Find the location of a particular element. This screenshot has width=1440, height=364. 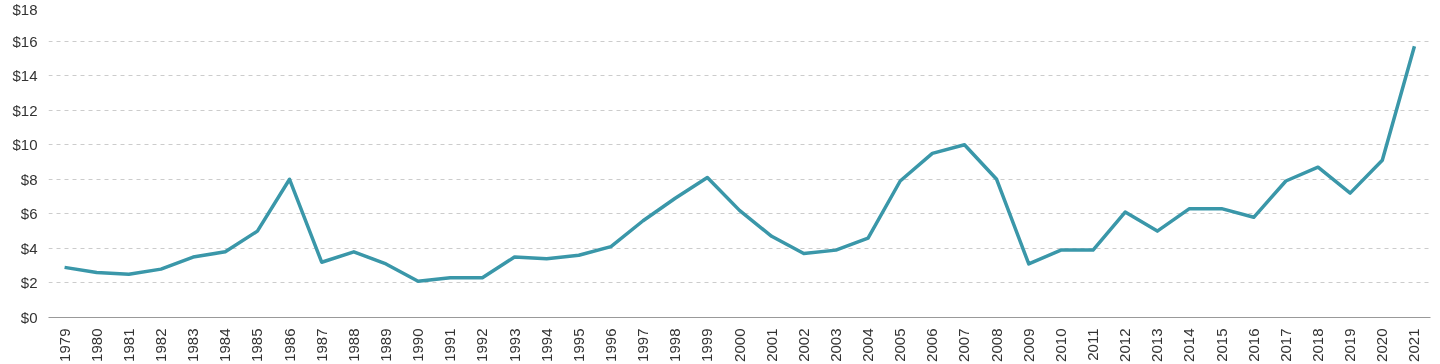

x-tick-label: 2005 is located at coordinates (900, 345).